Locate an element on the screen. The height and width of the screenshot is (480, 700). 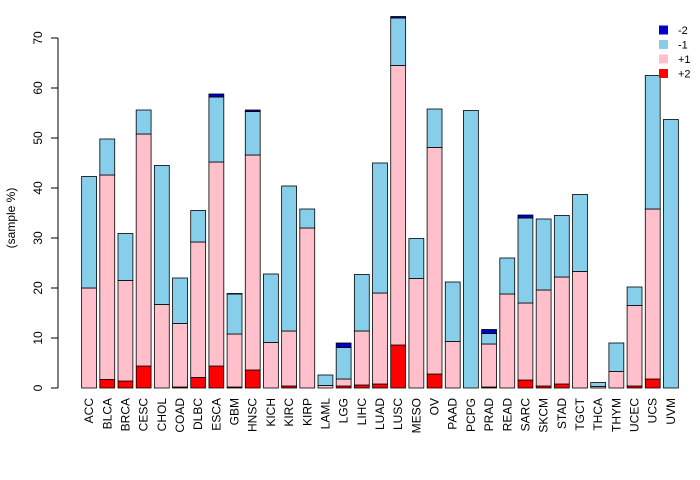
x-tick-label: LAML is located at coordinates (325, 414).